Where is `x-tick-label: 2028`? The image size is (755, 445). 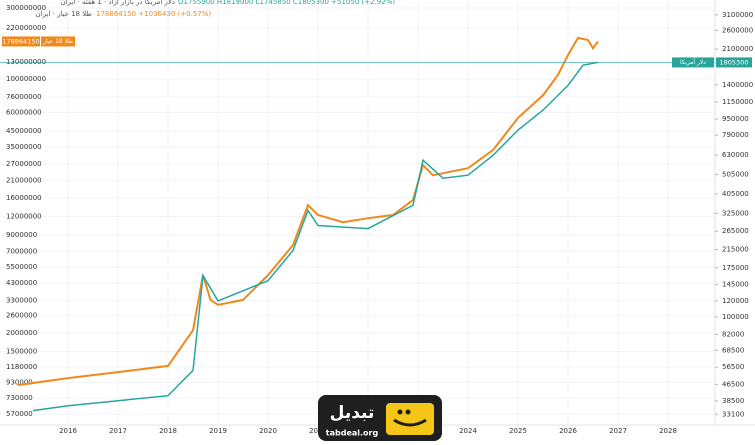
x-tick-label: 2028 is located at coordinates (668, 431).